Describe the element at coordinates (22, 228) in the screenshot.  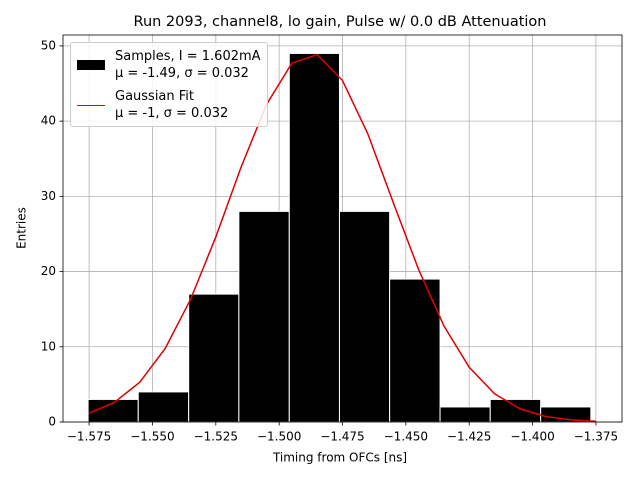
I see `y-axis-label: Entries` at that location.